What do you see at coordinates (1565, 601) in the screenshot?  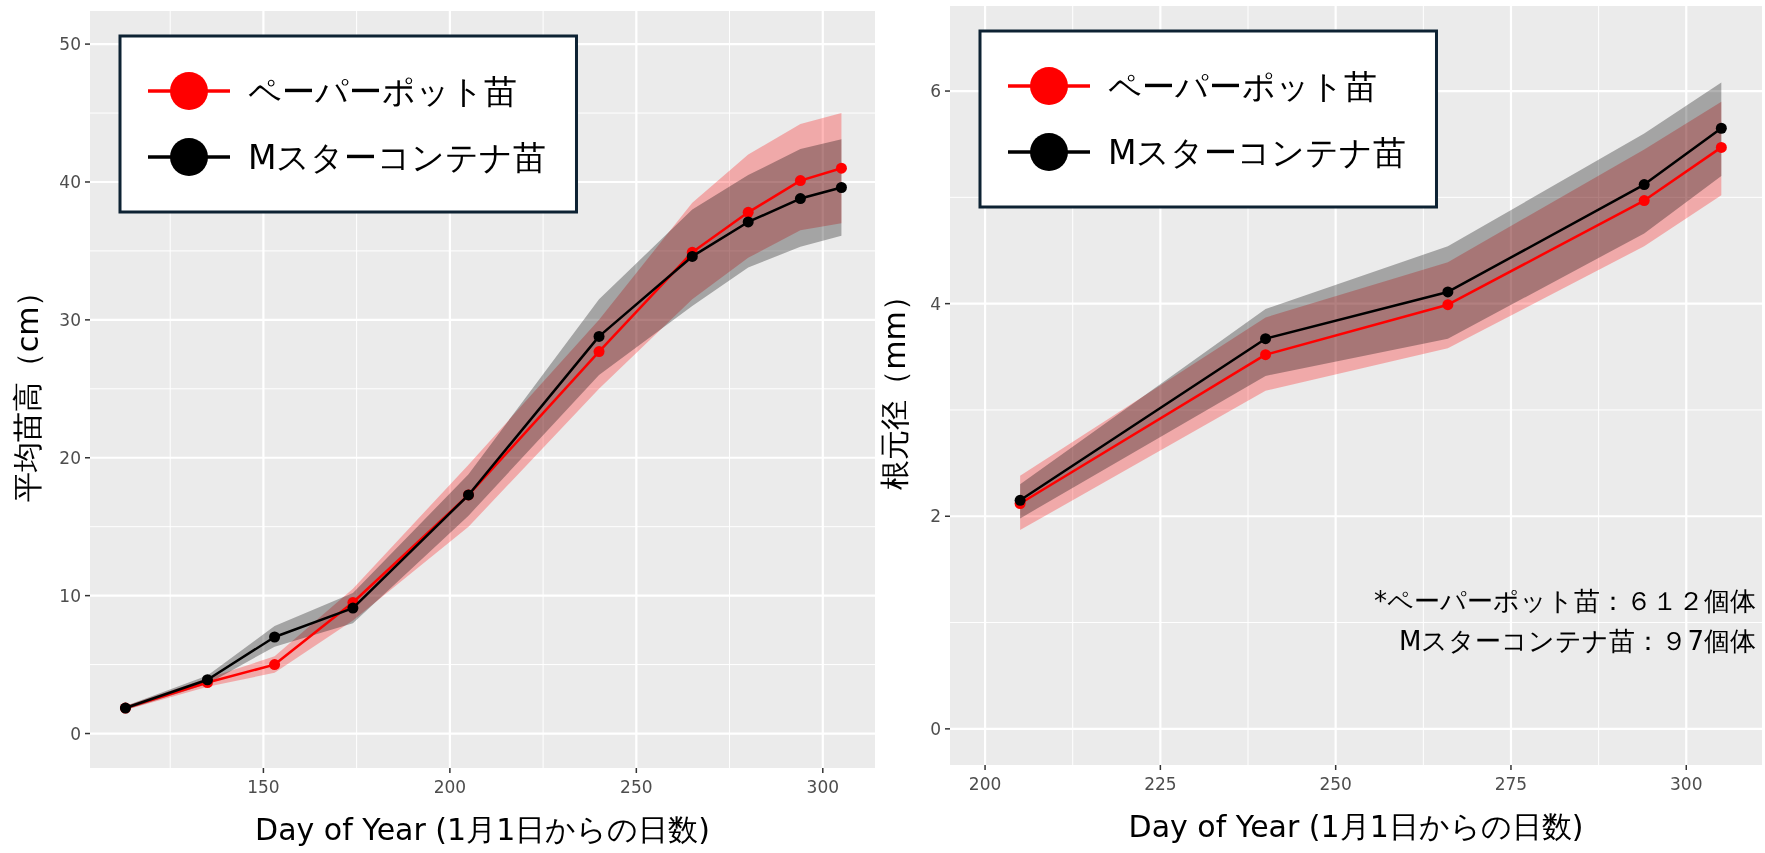 I see `annotation: *ペーパーポット苗：６１２個体` at bounding box center [1565, 601].